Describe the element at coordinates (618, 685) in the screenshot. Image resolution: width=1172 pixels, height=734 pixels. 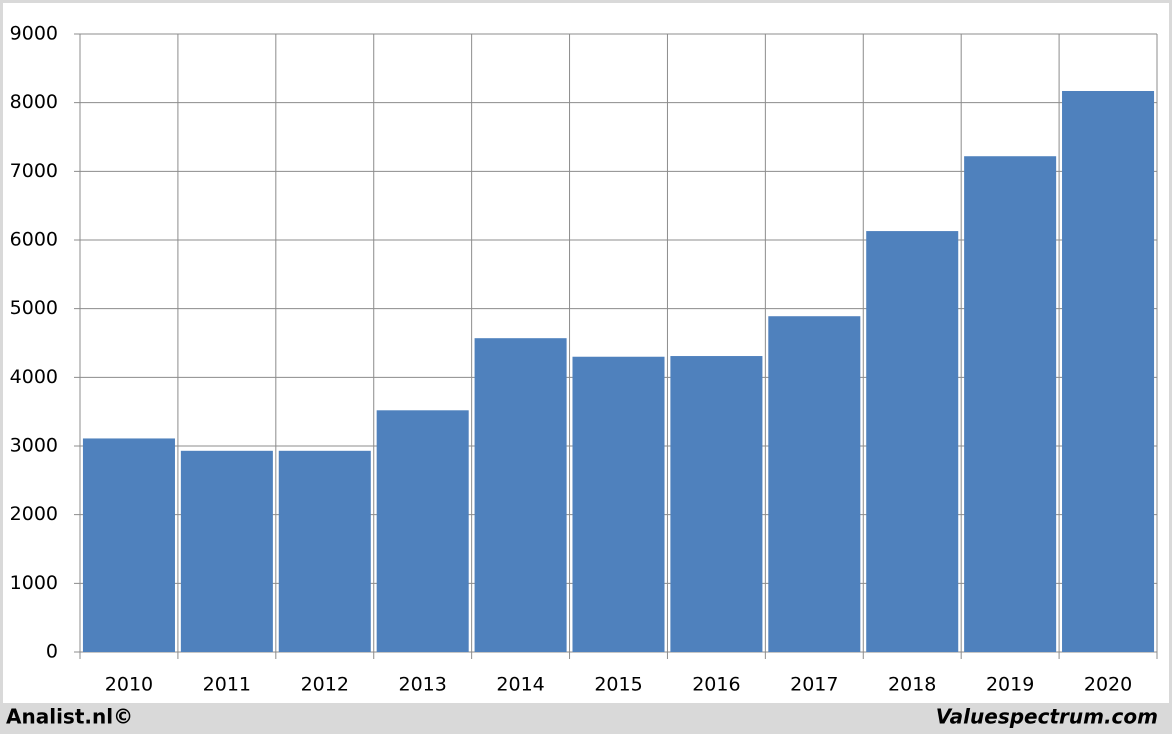
I see `x-tick-label: 2015` at that location.